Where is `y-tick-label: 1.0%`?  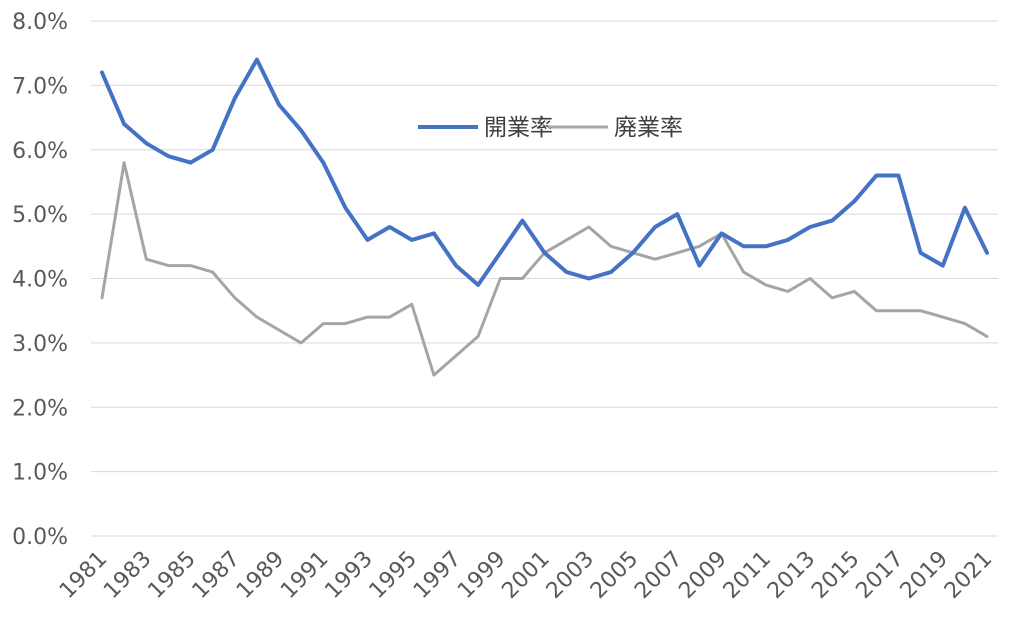
y-tick-label: 1.0% is located at coordinates (40, 473).